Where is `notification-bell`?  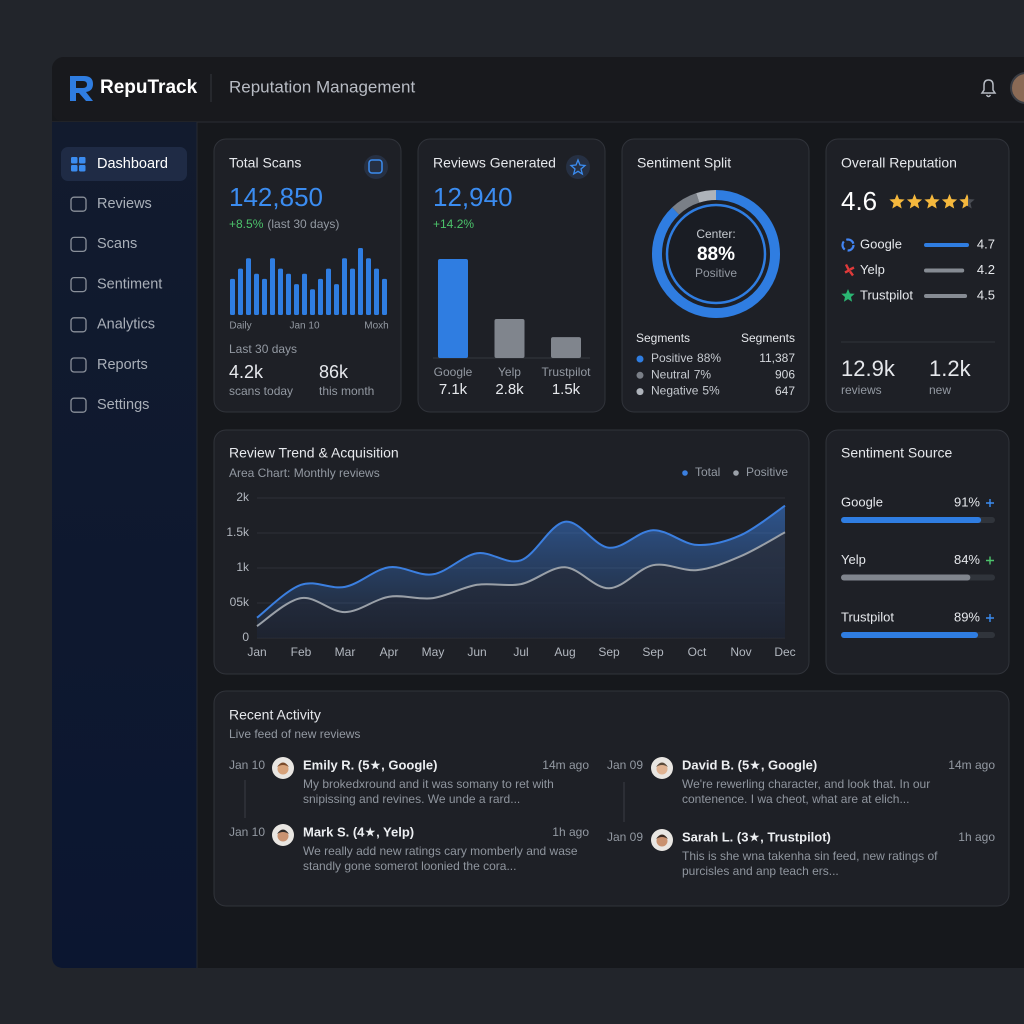
notification-bell is located at coordinates (988, 88).